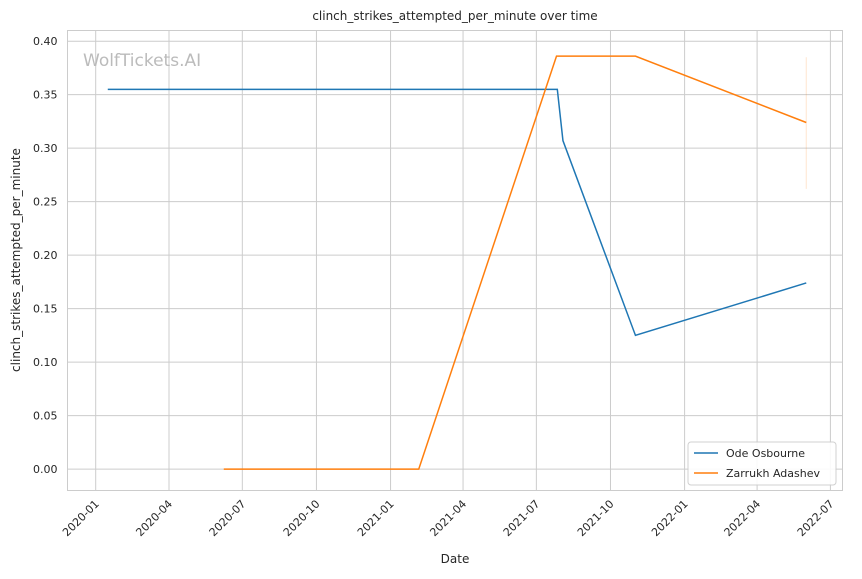  Describe the element at coordinates (45, 255) in the screenshot. I see `y-tick-label: 0.20` at that location.